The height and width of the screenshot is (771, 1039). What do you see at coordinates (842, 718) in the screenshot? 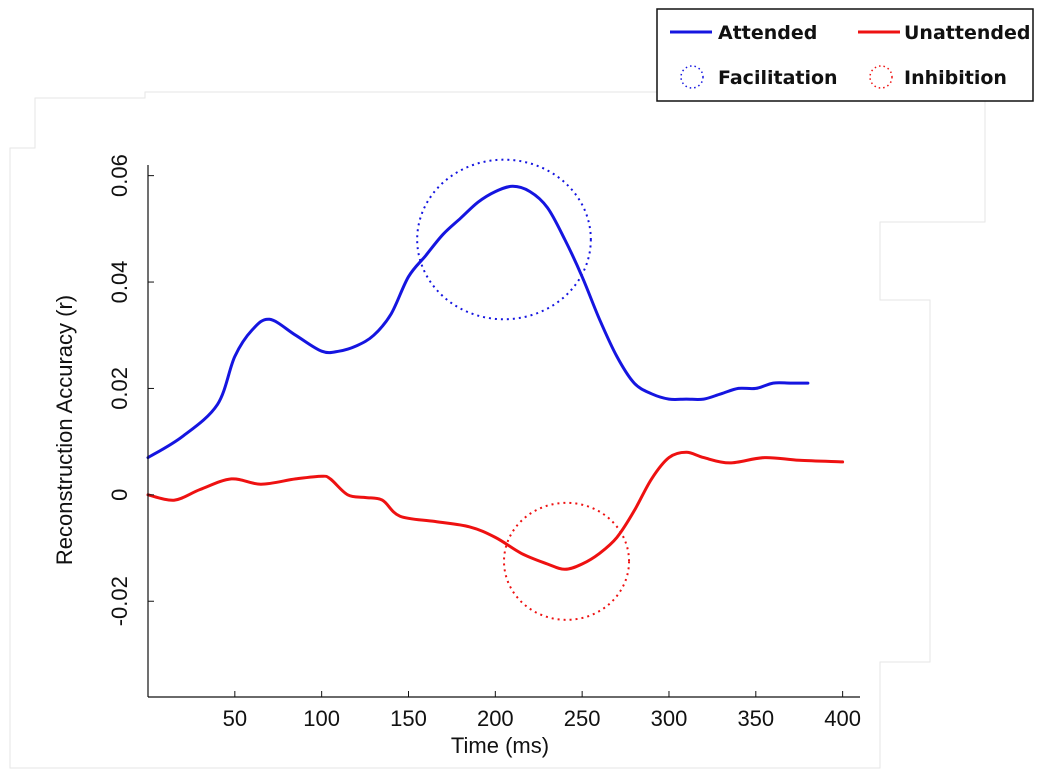
I see `x-tick-label: 400` at bounding box center [842, 718].